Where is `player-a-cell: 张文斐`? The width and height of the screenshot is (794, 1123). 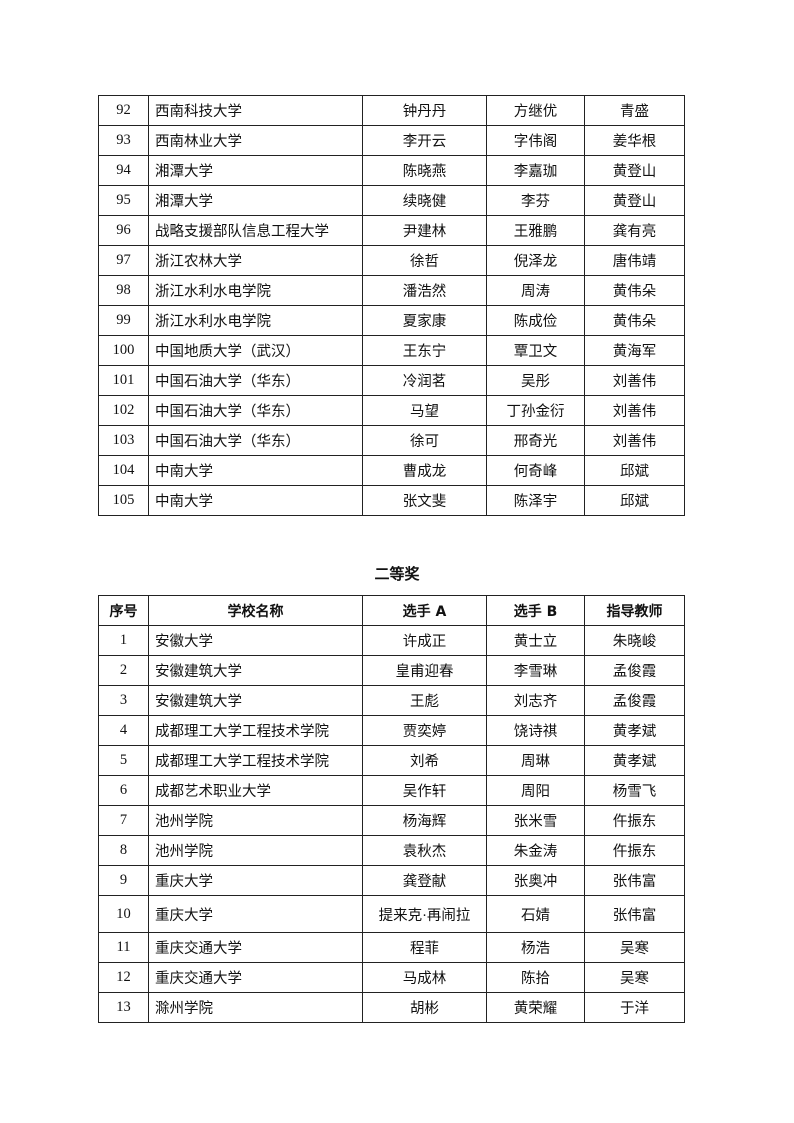 player-a-cell: 张文斐 is located at coordinates (424, 500).